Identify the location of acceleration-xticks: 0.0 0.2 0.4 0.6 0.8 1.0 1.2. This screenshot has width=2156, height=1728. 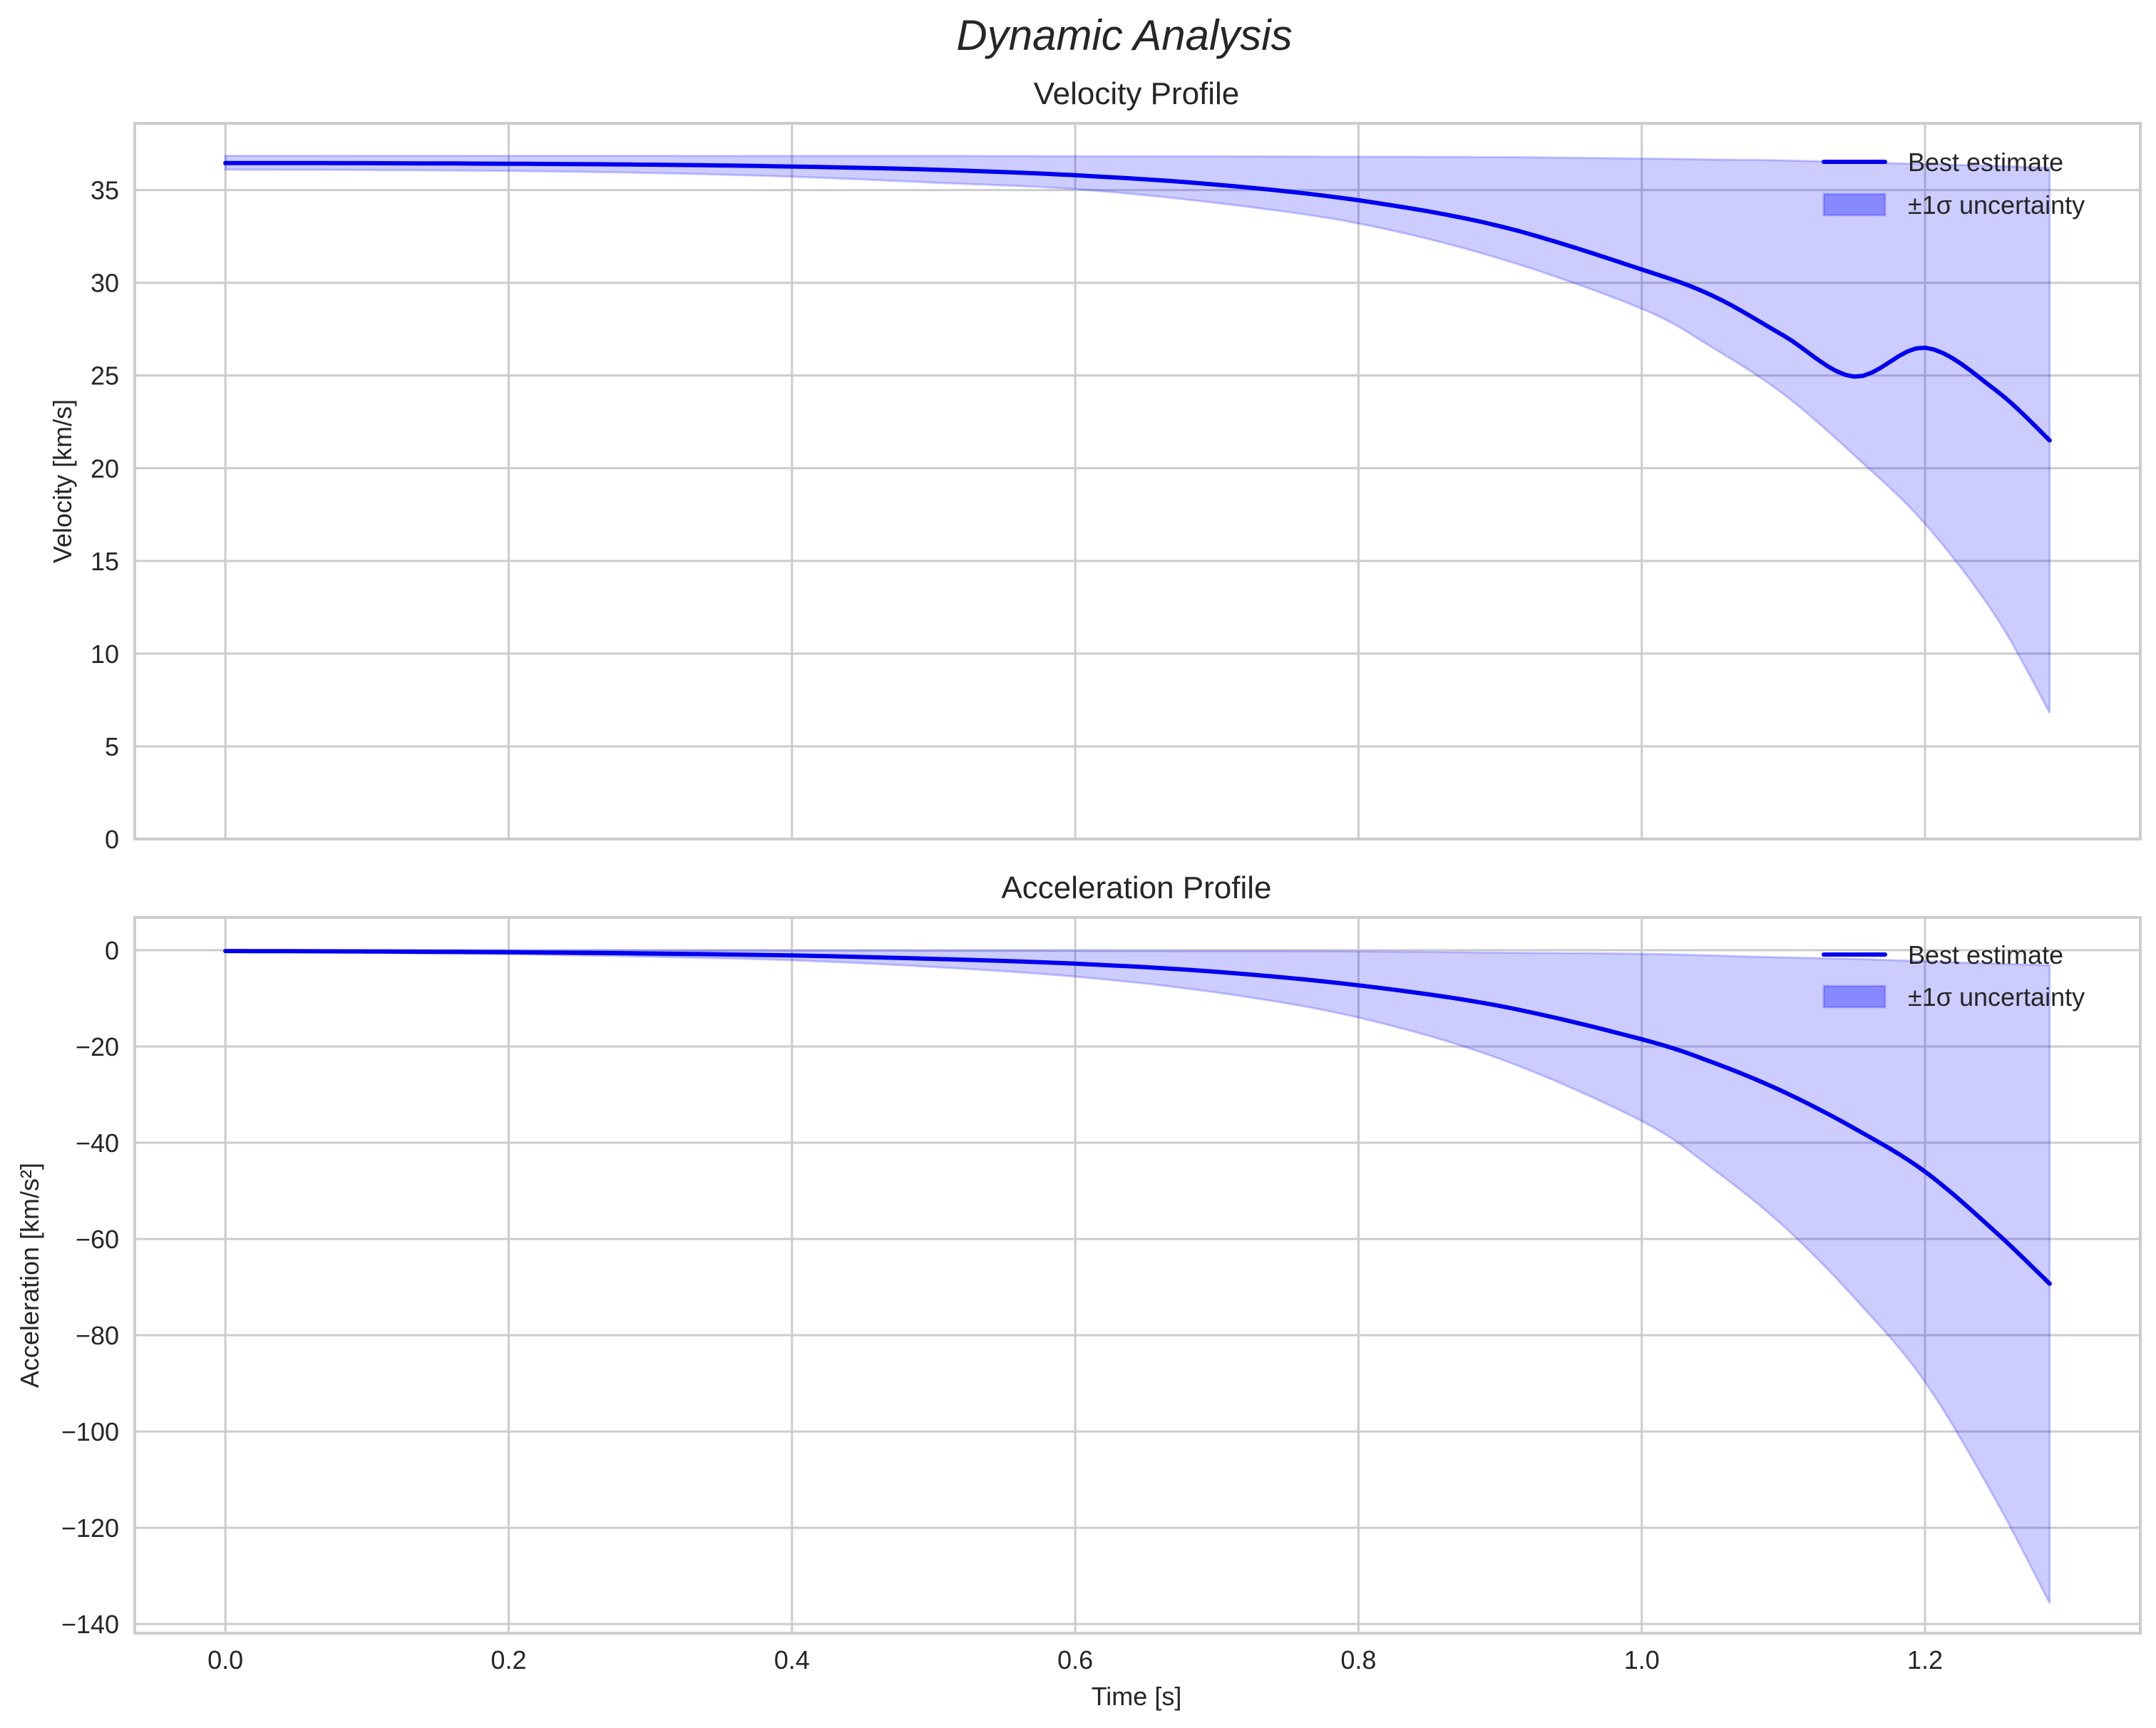
(1075, 1660).